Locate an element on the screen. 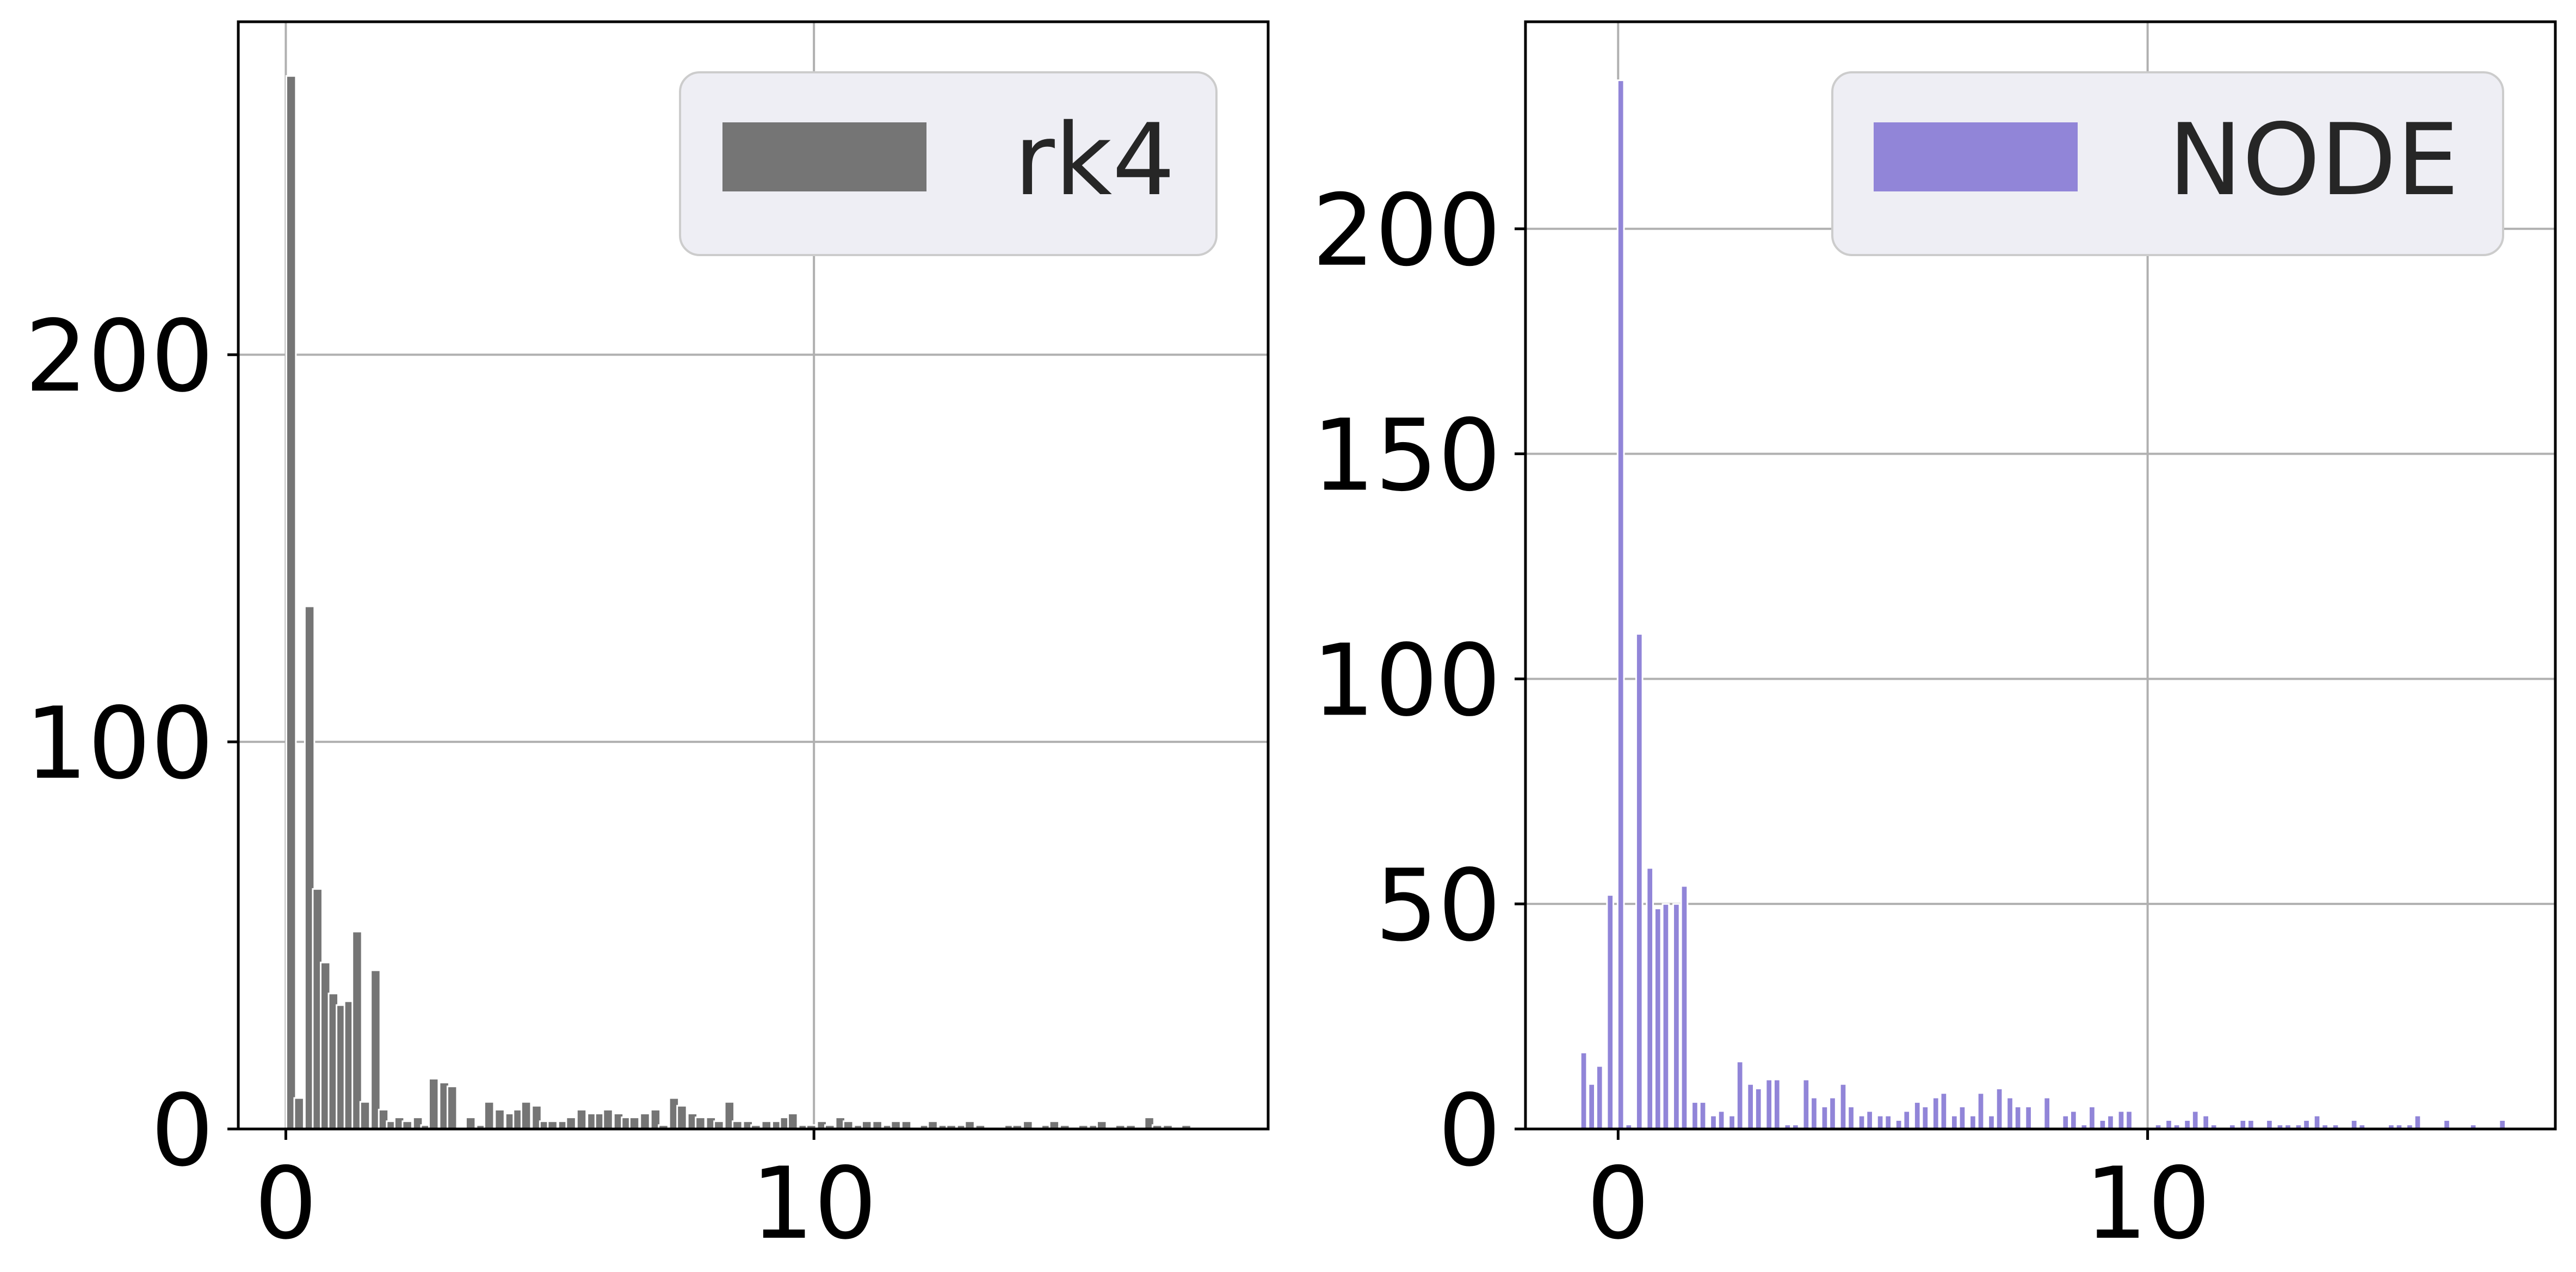  y-tick-label: 150 is located at coordinates (1406, 455).